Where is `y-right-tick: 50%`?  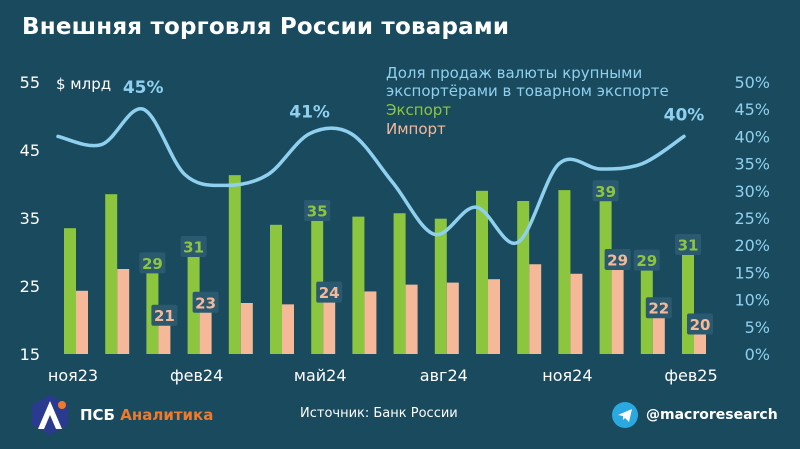 y-right-tick: 50% is located at coordinates (752, 82).